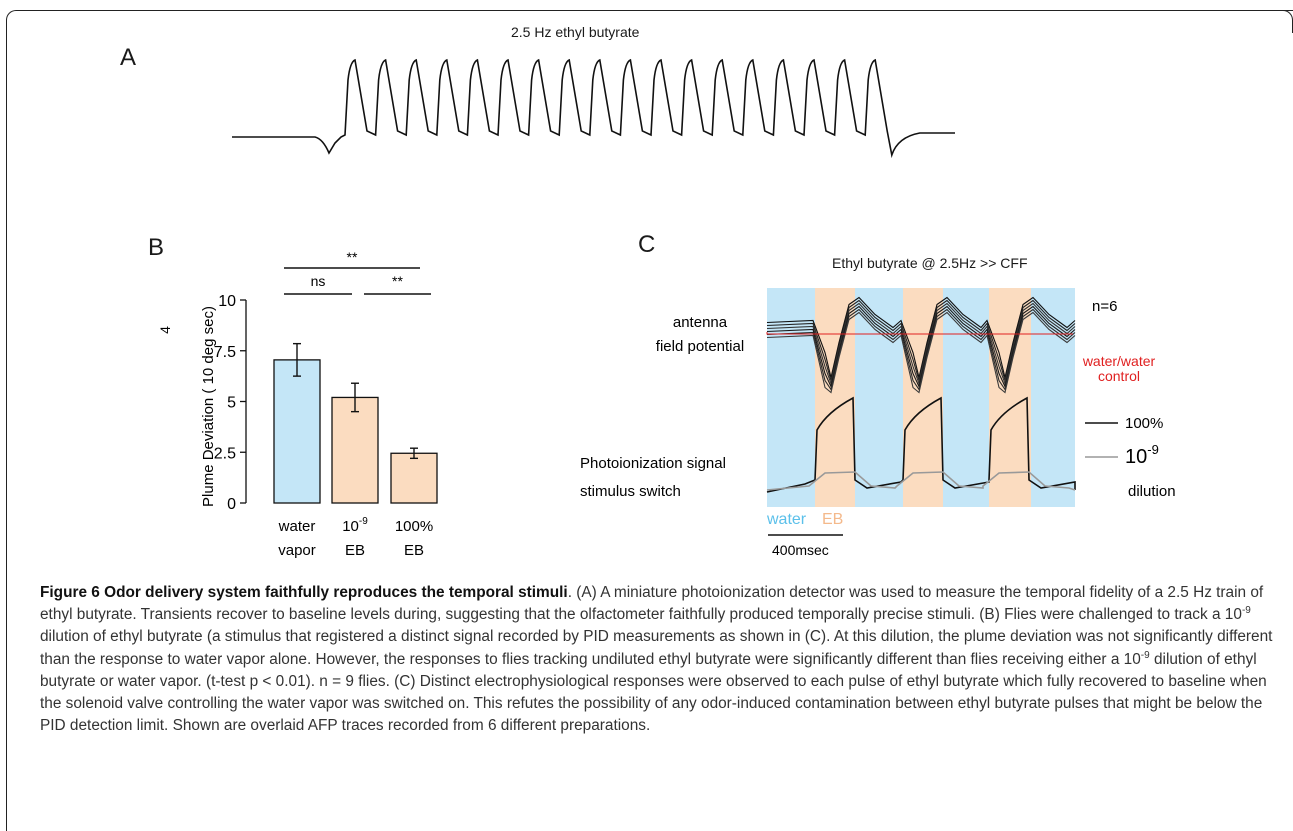 Image resolution: width=1293 pixels, height=831 pixels. What do you see at coordinates (1119, 361) in the screenshot?
I see `control-label: water/water` at bounding box center [1119, 361].